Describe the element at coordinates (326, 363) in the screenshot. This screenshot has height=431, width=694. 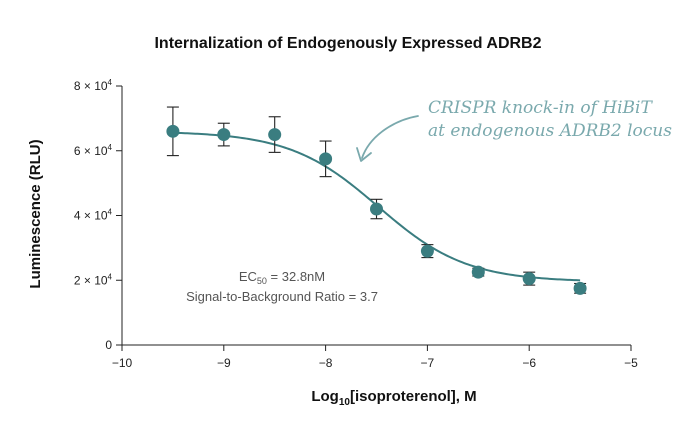
I see `x-tick-label: −8` at that location.